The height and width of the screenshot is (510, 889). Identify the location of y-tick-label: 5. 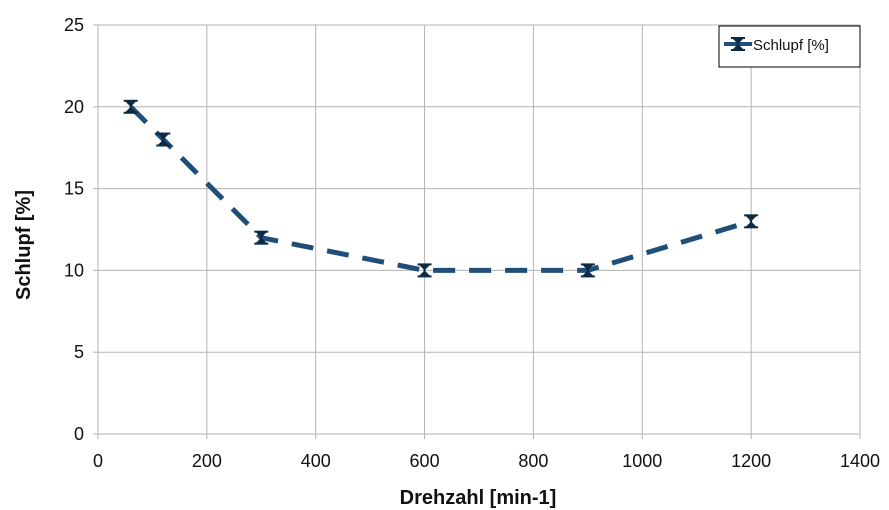
(79, 352).